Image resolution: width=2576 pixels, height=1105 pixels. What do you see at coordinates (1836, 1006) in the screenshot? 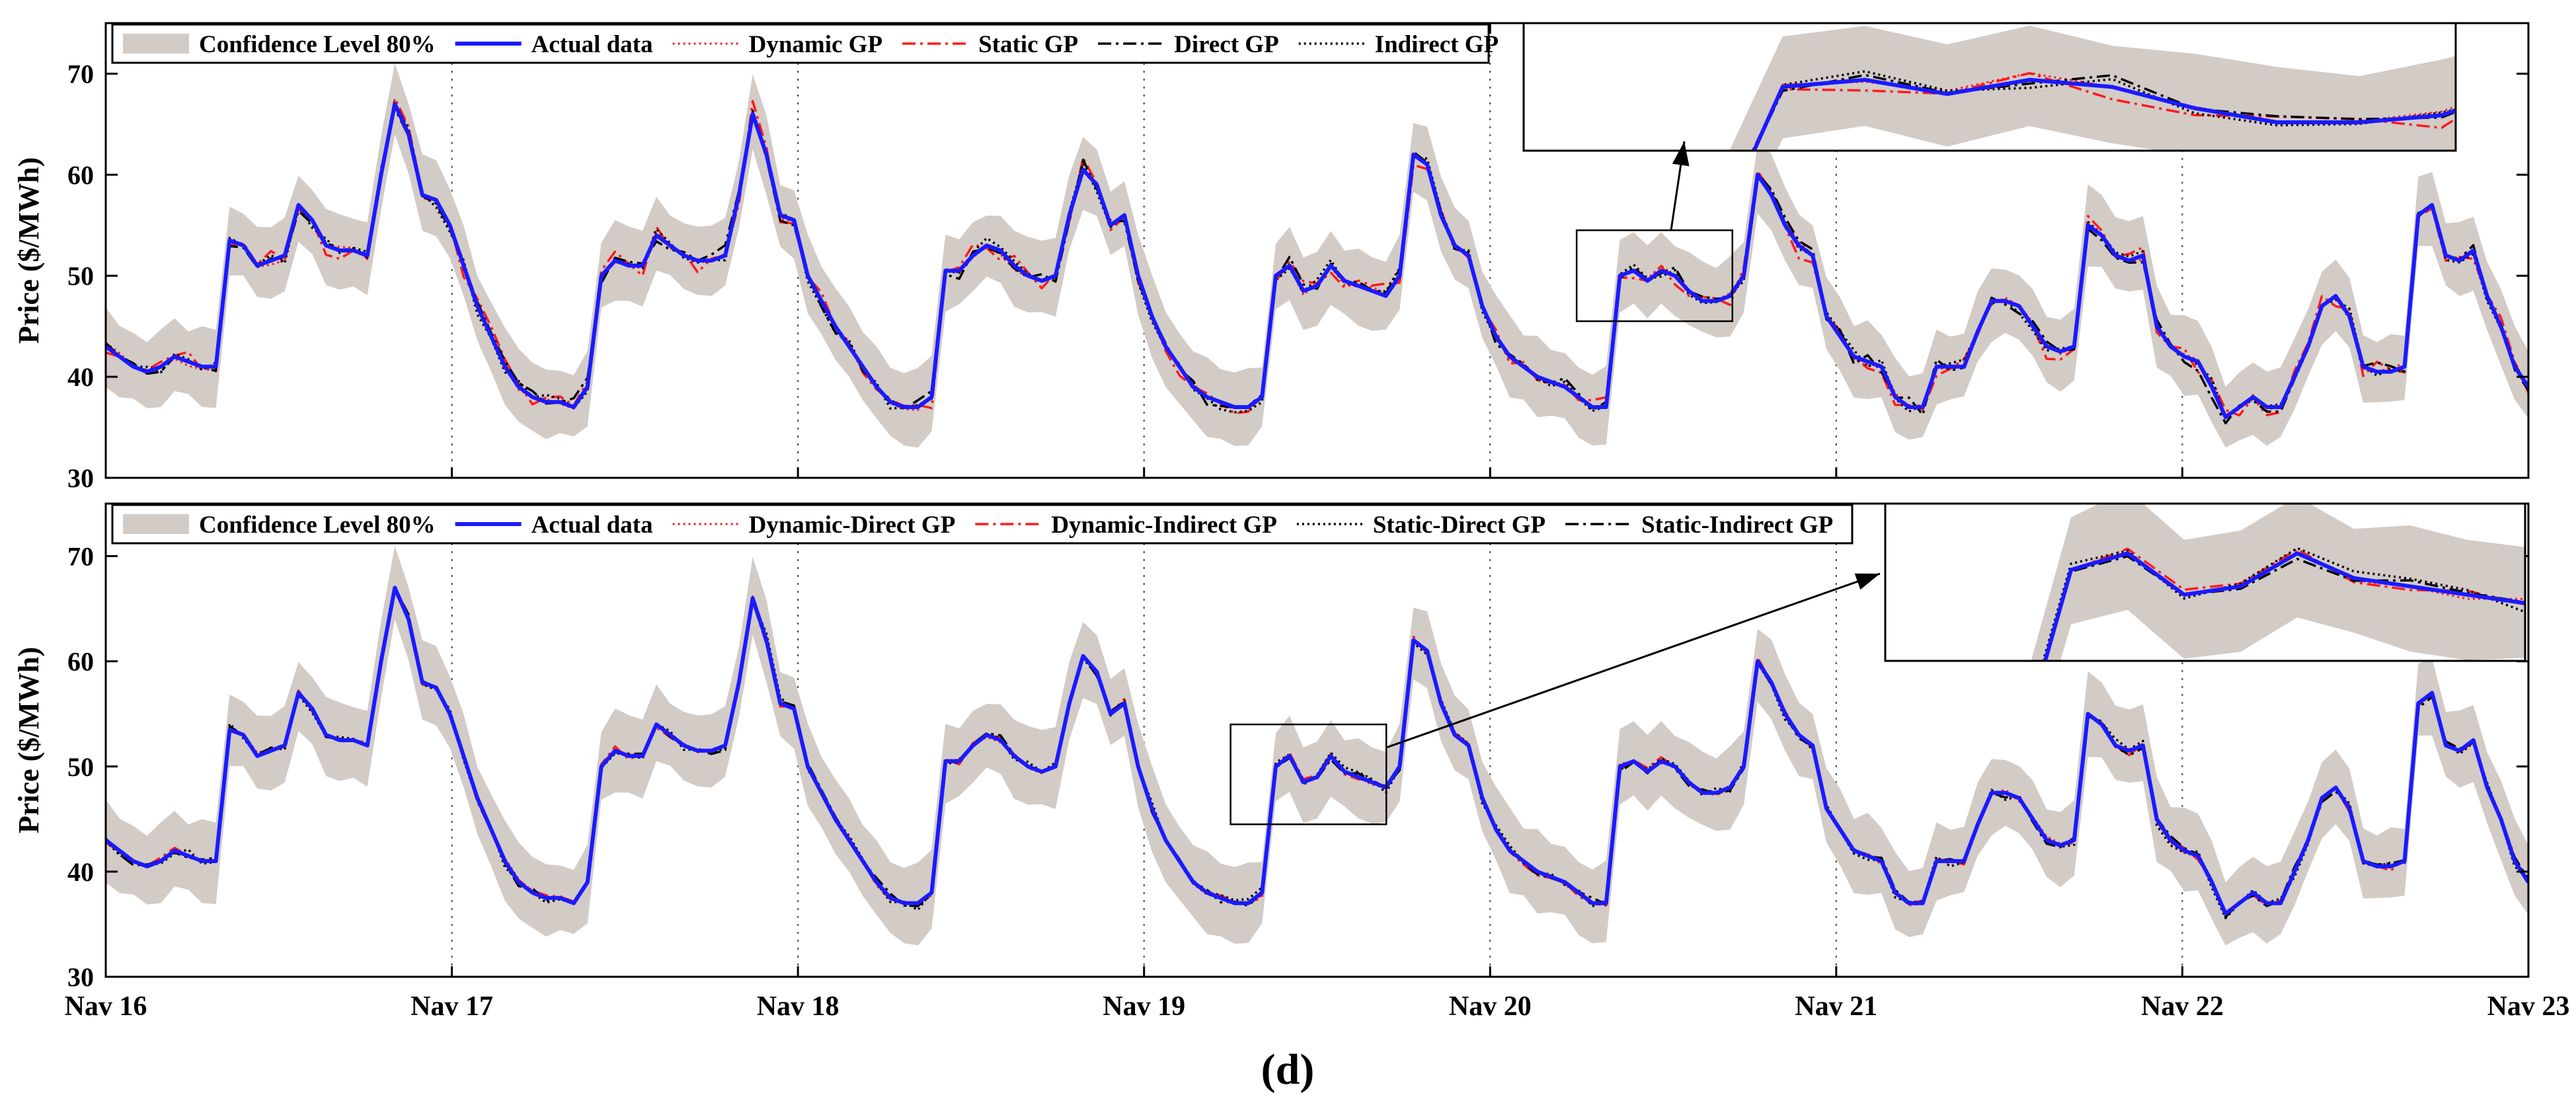
I see `x-tick-label: Nav 21` at bounding box center [1836, 1006].